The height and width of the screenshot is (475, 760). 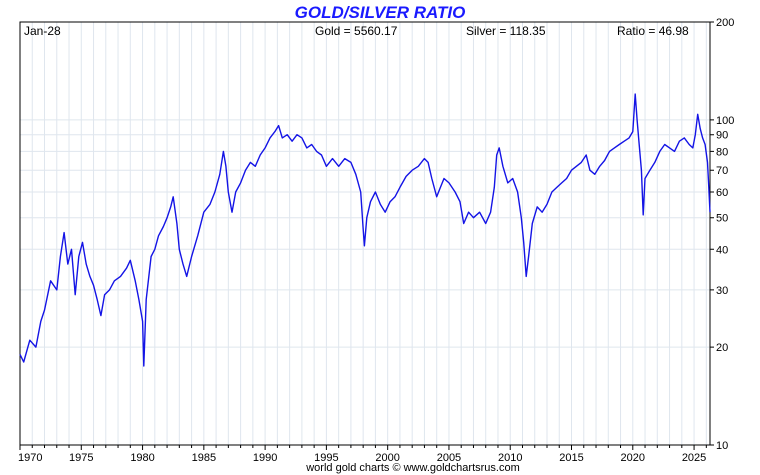 I want to click on header-ratio-value: Ratio = 46.98, so click(x=653, y=31).